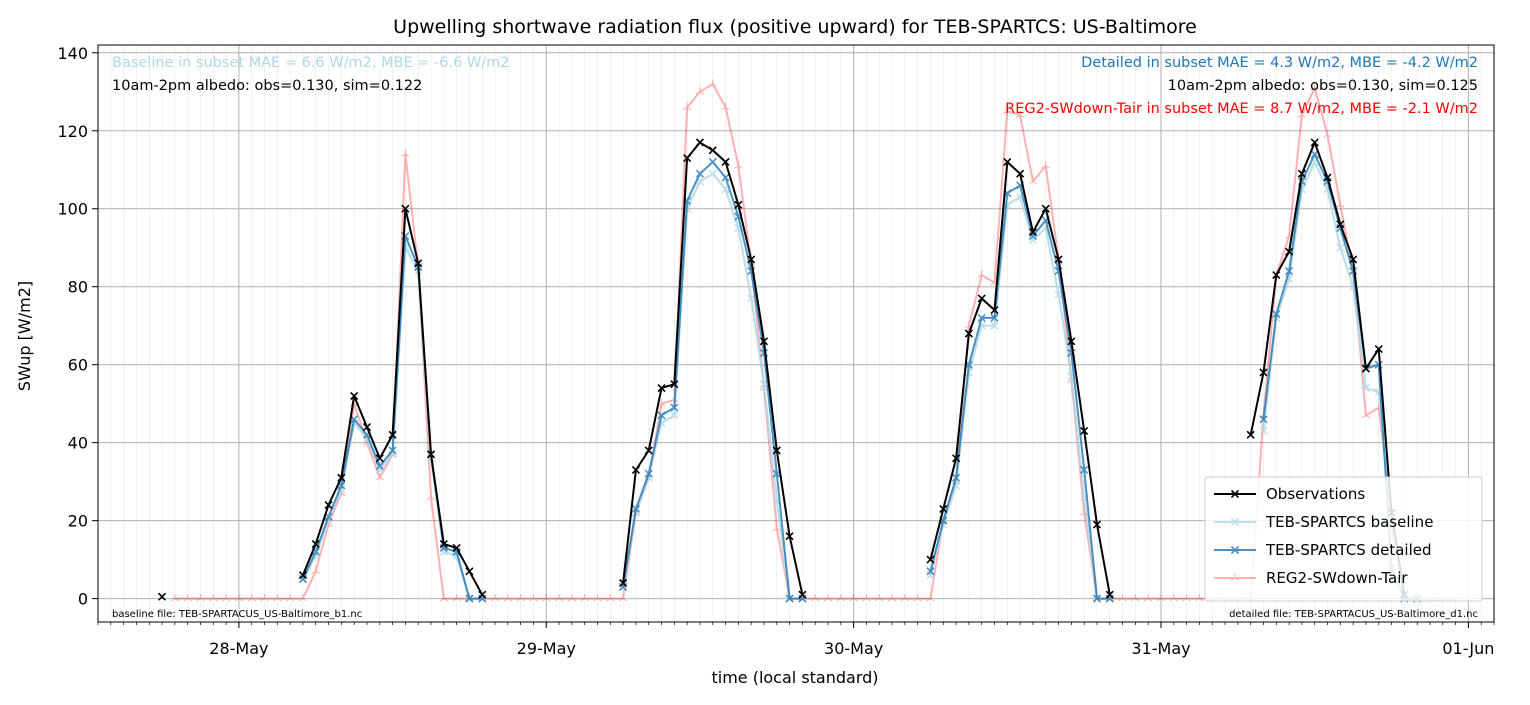  What do you see at coordinates (1235, 535) in the screenshot?
I see `legend-handles` at bounding box center [1235, 535].